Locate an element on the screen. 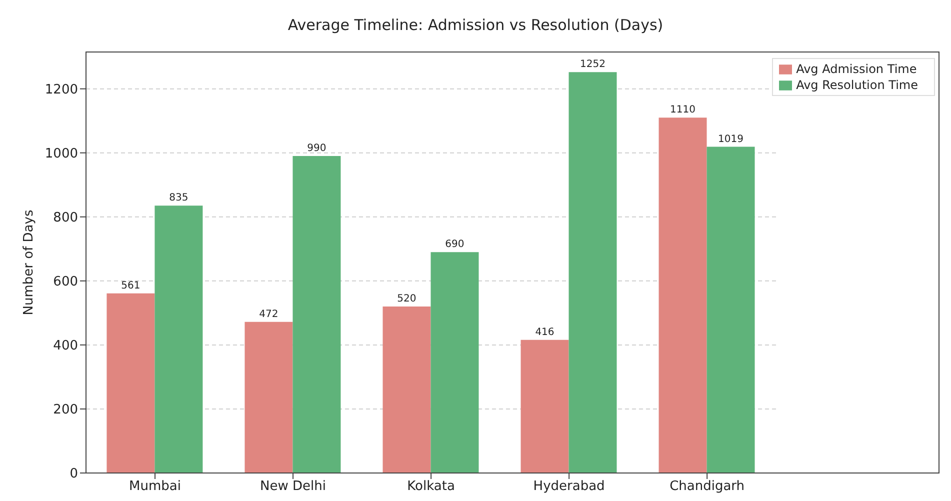 The height and width of the screenshot is (501, 951). y-tick-label: 400 is located at coordinates (65, 346).